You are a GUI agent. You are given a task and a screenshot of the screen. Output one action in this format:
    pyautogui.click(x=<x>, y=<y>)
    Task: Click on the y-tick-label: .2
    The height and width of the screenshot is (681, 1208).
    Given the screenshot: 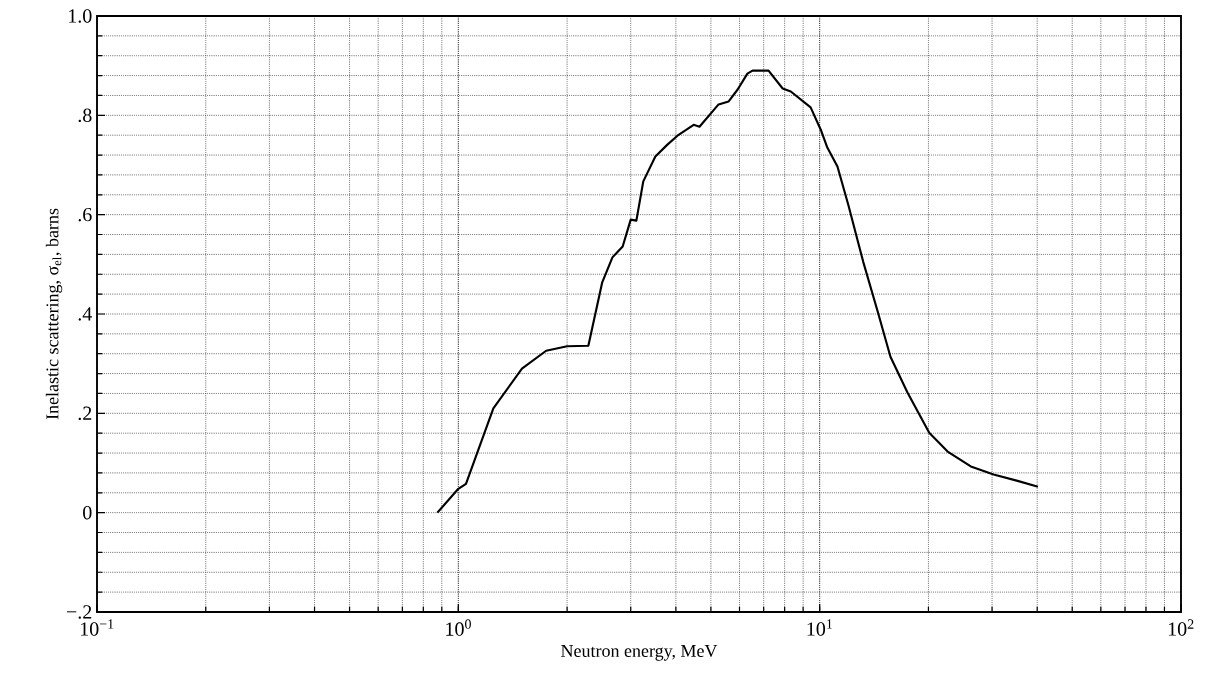 What is the action you would take?
    pyautogui.click(x=85, y=413)
    